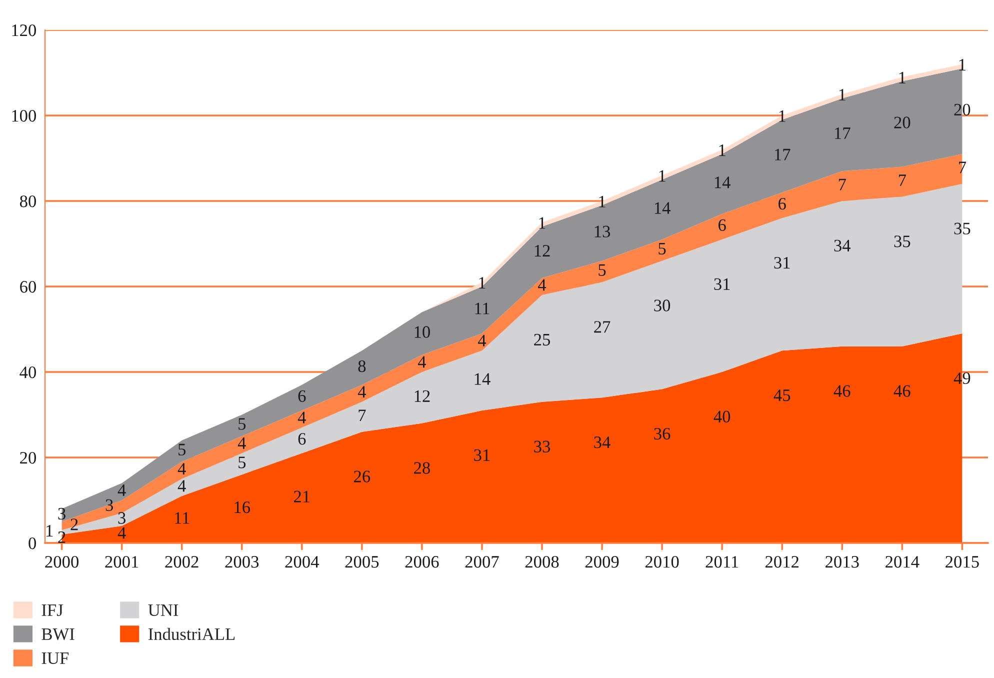 The width and height of the screenshot is (994, 678). What do you see at coordinates (542, 340) in the screenshot?
I see `data-label: 25` at bounding box center [542, 340].